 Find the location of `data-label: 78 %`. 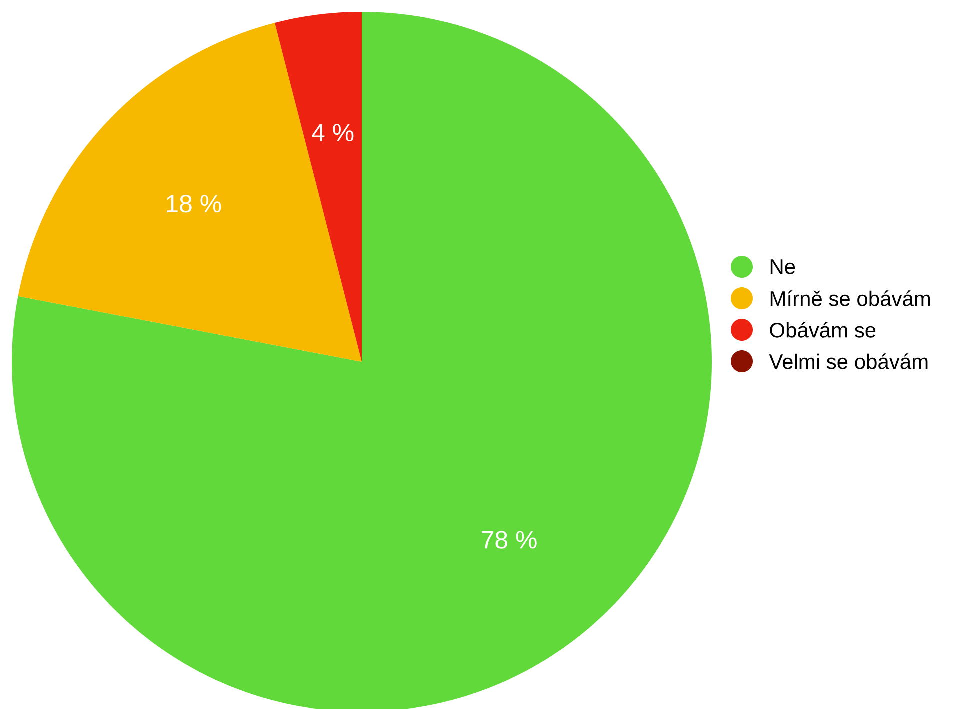

data-label: 78 % is located at coordinates (509, 540).